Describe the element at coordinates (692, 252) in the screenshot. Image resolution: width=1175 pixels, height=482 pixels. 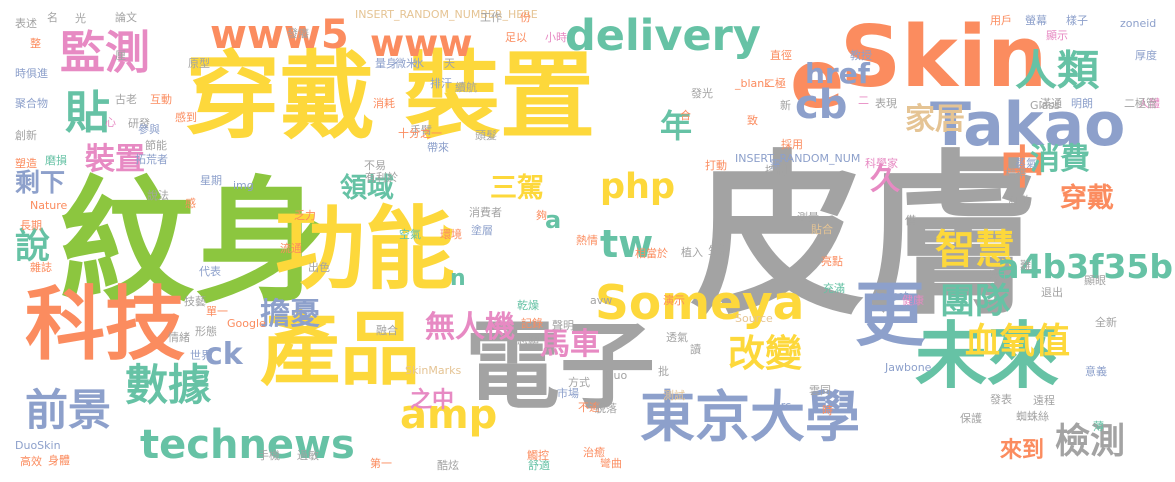
I see `cloud-word: 植入` at that location.